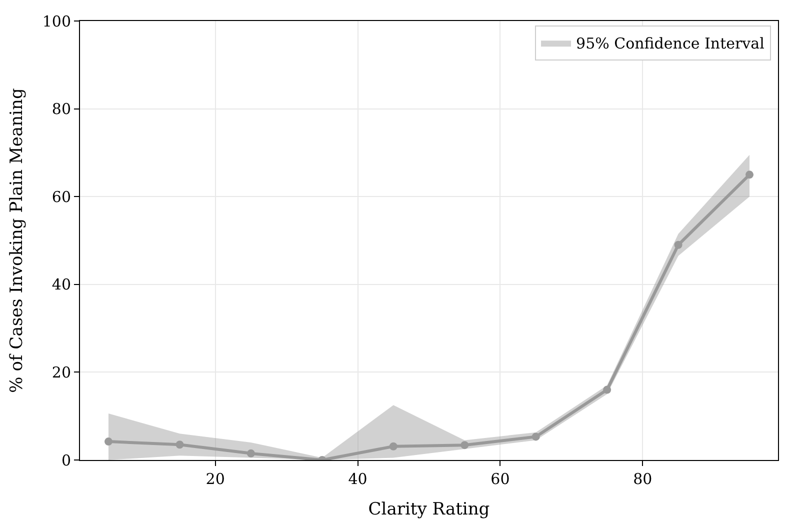 The image size is (793, 527). Describe the element at coordinates (215, 479) in the screenshot. I see `x-tick-label: 20` at that location.